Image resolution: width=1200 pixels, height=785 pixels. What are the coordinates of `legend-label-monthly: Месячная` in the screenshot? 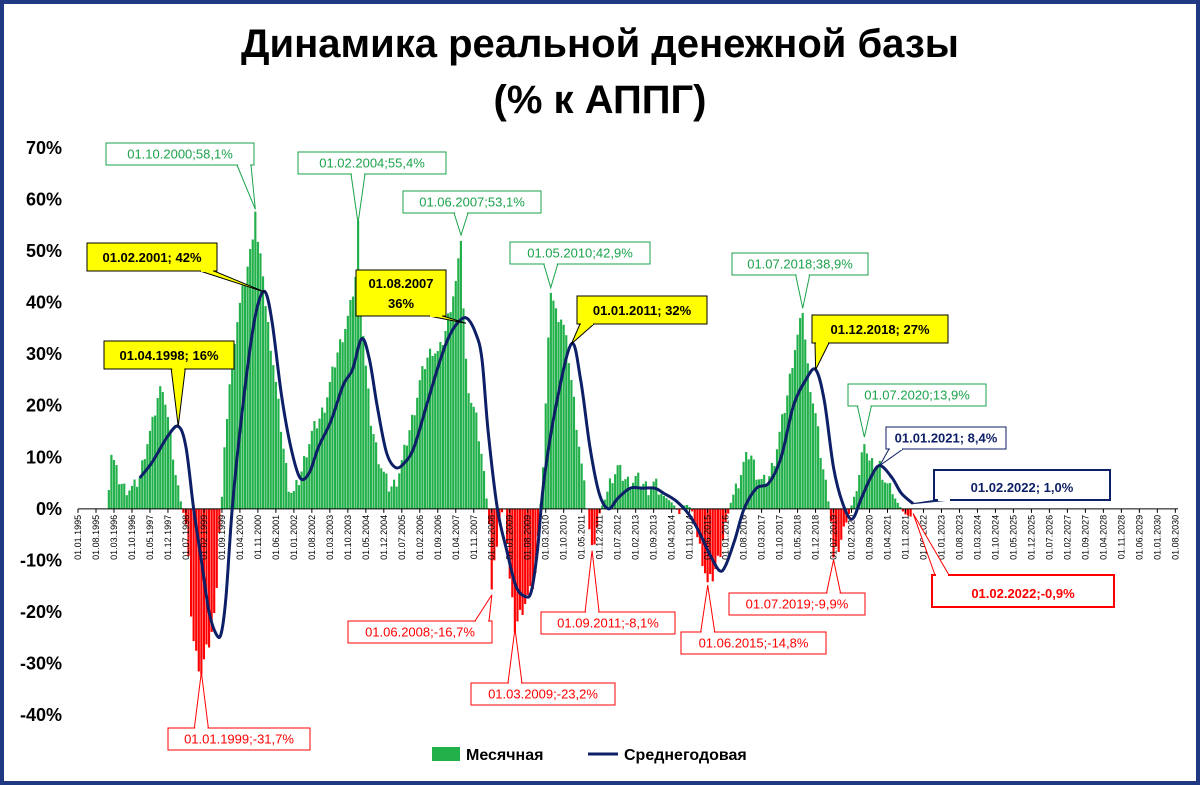 It's located at (504, 755).